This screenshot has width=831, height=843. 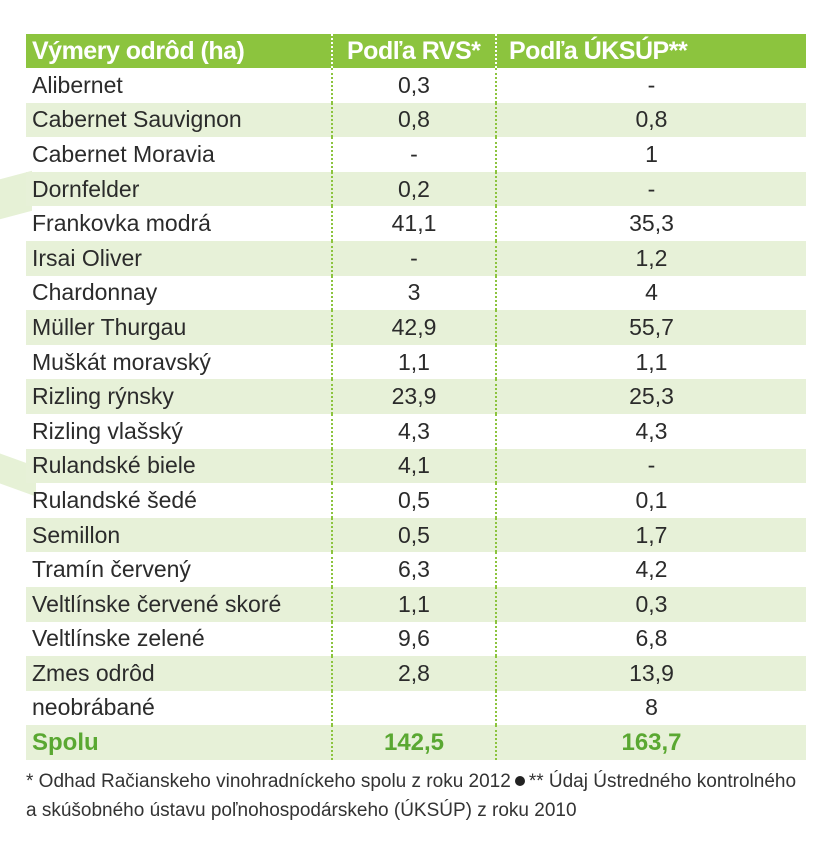 I want to click on variety-cell: Zmes odrôd, so click(x=179, y=673).